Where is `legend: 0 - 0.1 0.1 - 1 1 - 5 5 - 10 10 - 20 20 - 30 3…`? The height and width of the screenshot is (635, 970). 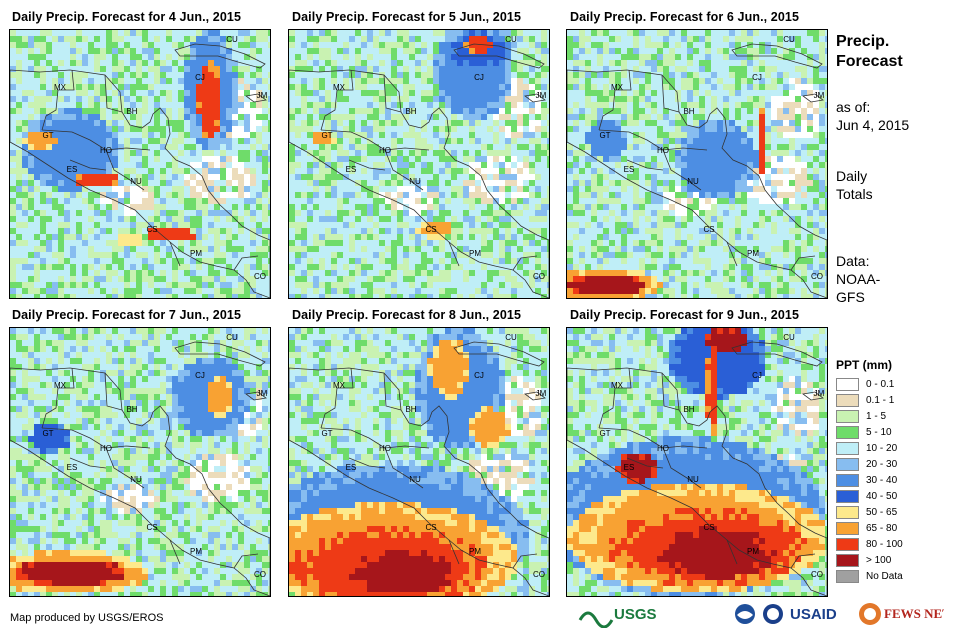
legend: 0 - 0.1 0.1 - 1 1 - 5 5 - 10 10 - 20 20 - 30 3… is located at coordinates (869, 480).